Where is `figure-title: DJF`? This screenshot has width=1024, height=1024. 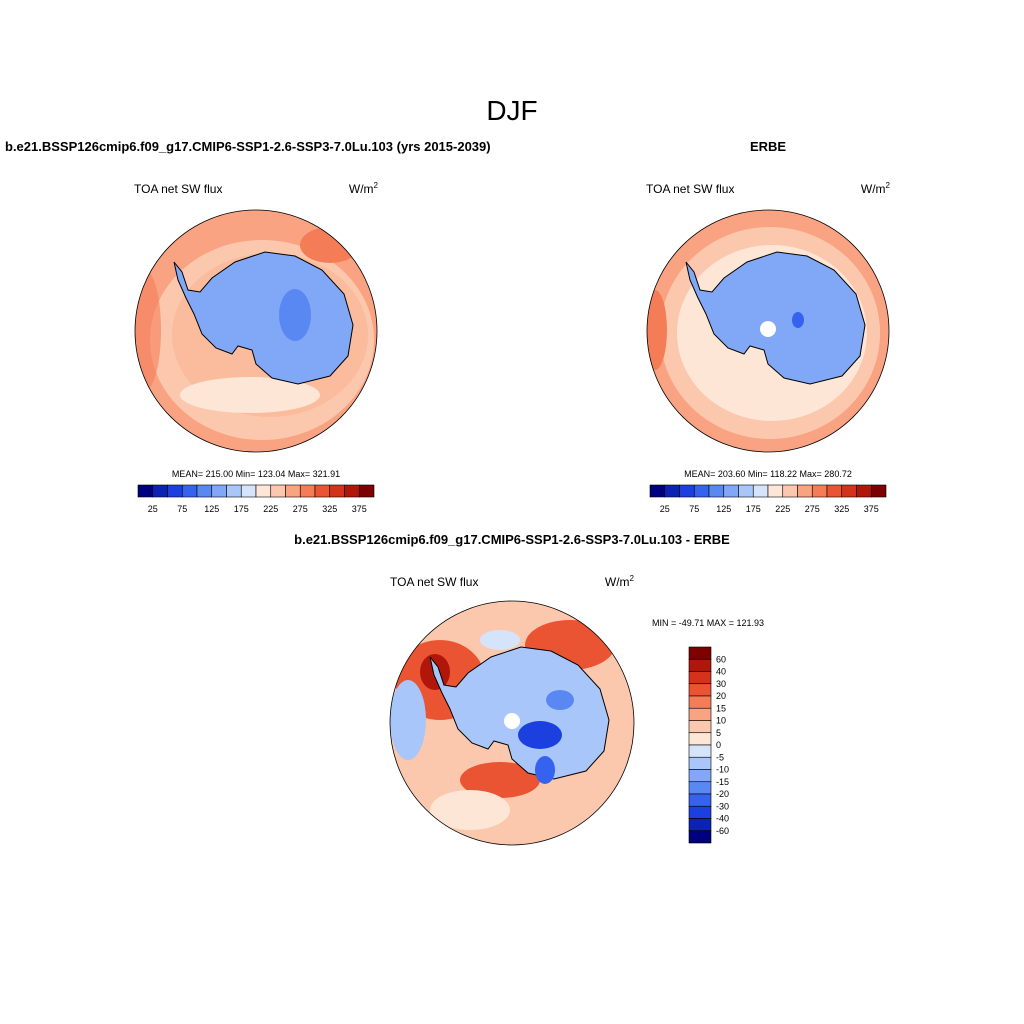
figure-title: DJF is located at coordinates (511, 110).